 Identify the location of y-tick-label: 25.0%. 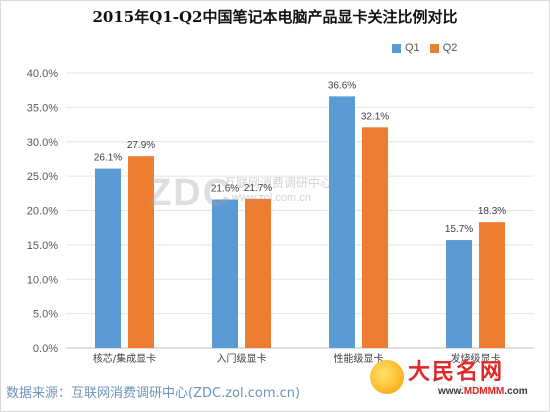
(42, 177).